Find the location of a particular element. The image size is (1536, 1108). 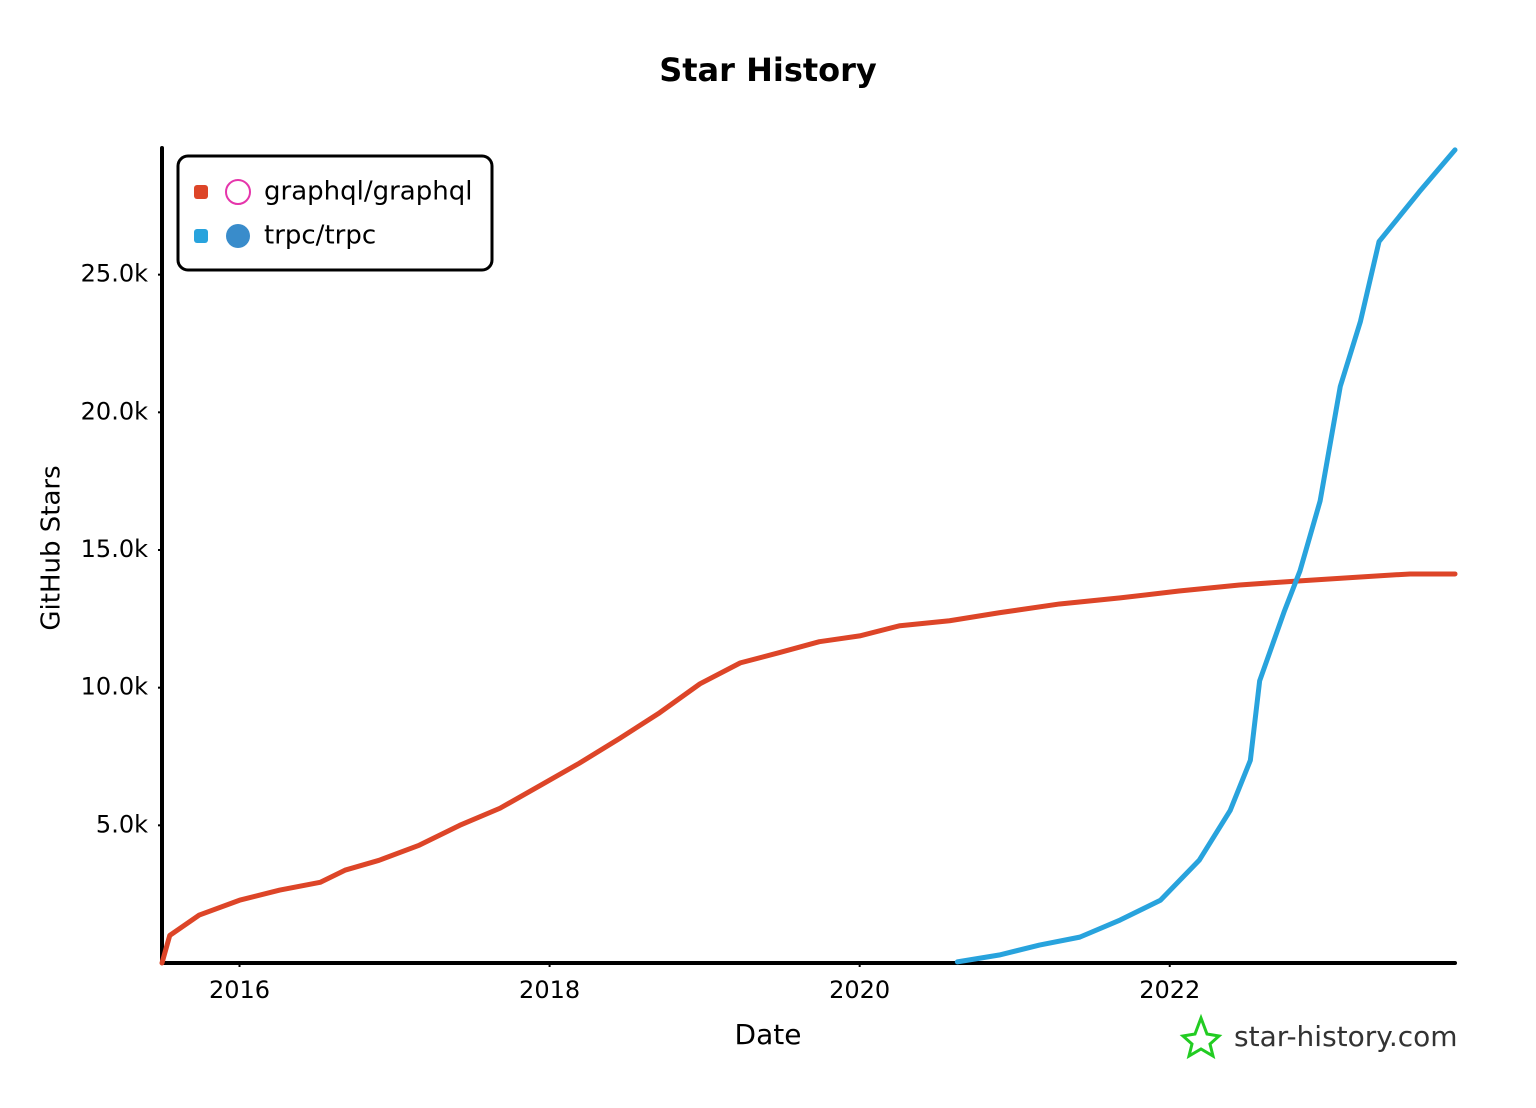

x-tick-label: 2020 is located at coordinates (859, 990).